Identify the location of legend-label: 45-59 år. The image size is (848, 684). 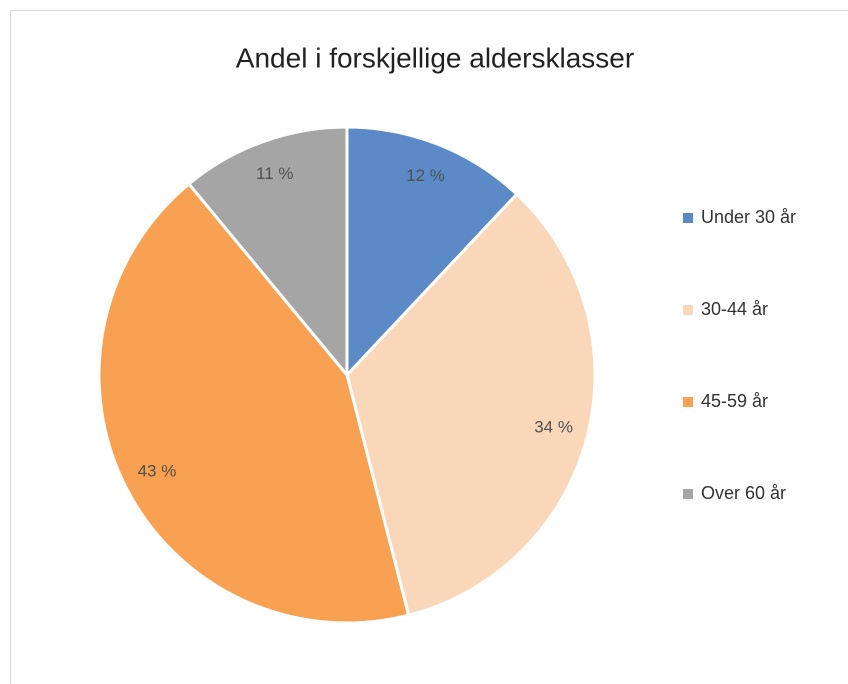
(734, 401).